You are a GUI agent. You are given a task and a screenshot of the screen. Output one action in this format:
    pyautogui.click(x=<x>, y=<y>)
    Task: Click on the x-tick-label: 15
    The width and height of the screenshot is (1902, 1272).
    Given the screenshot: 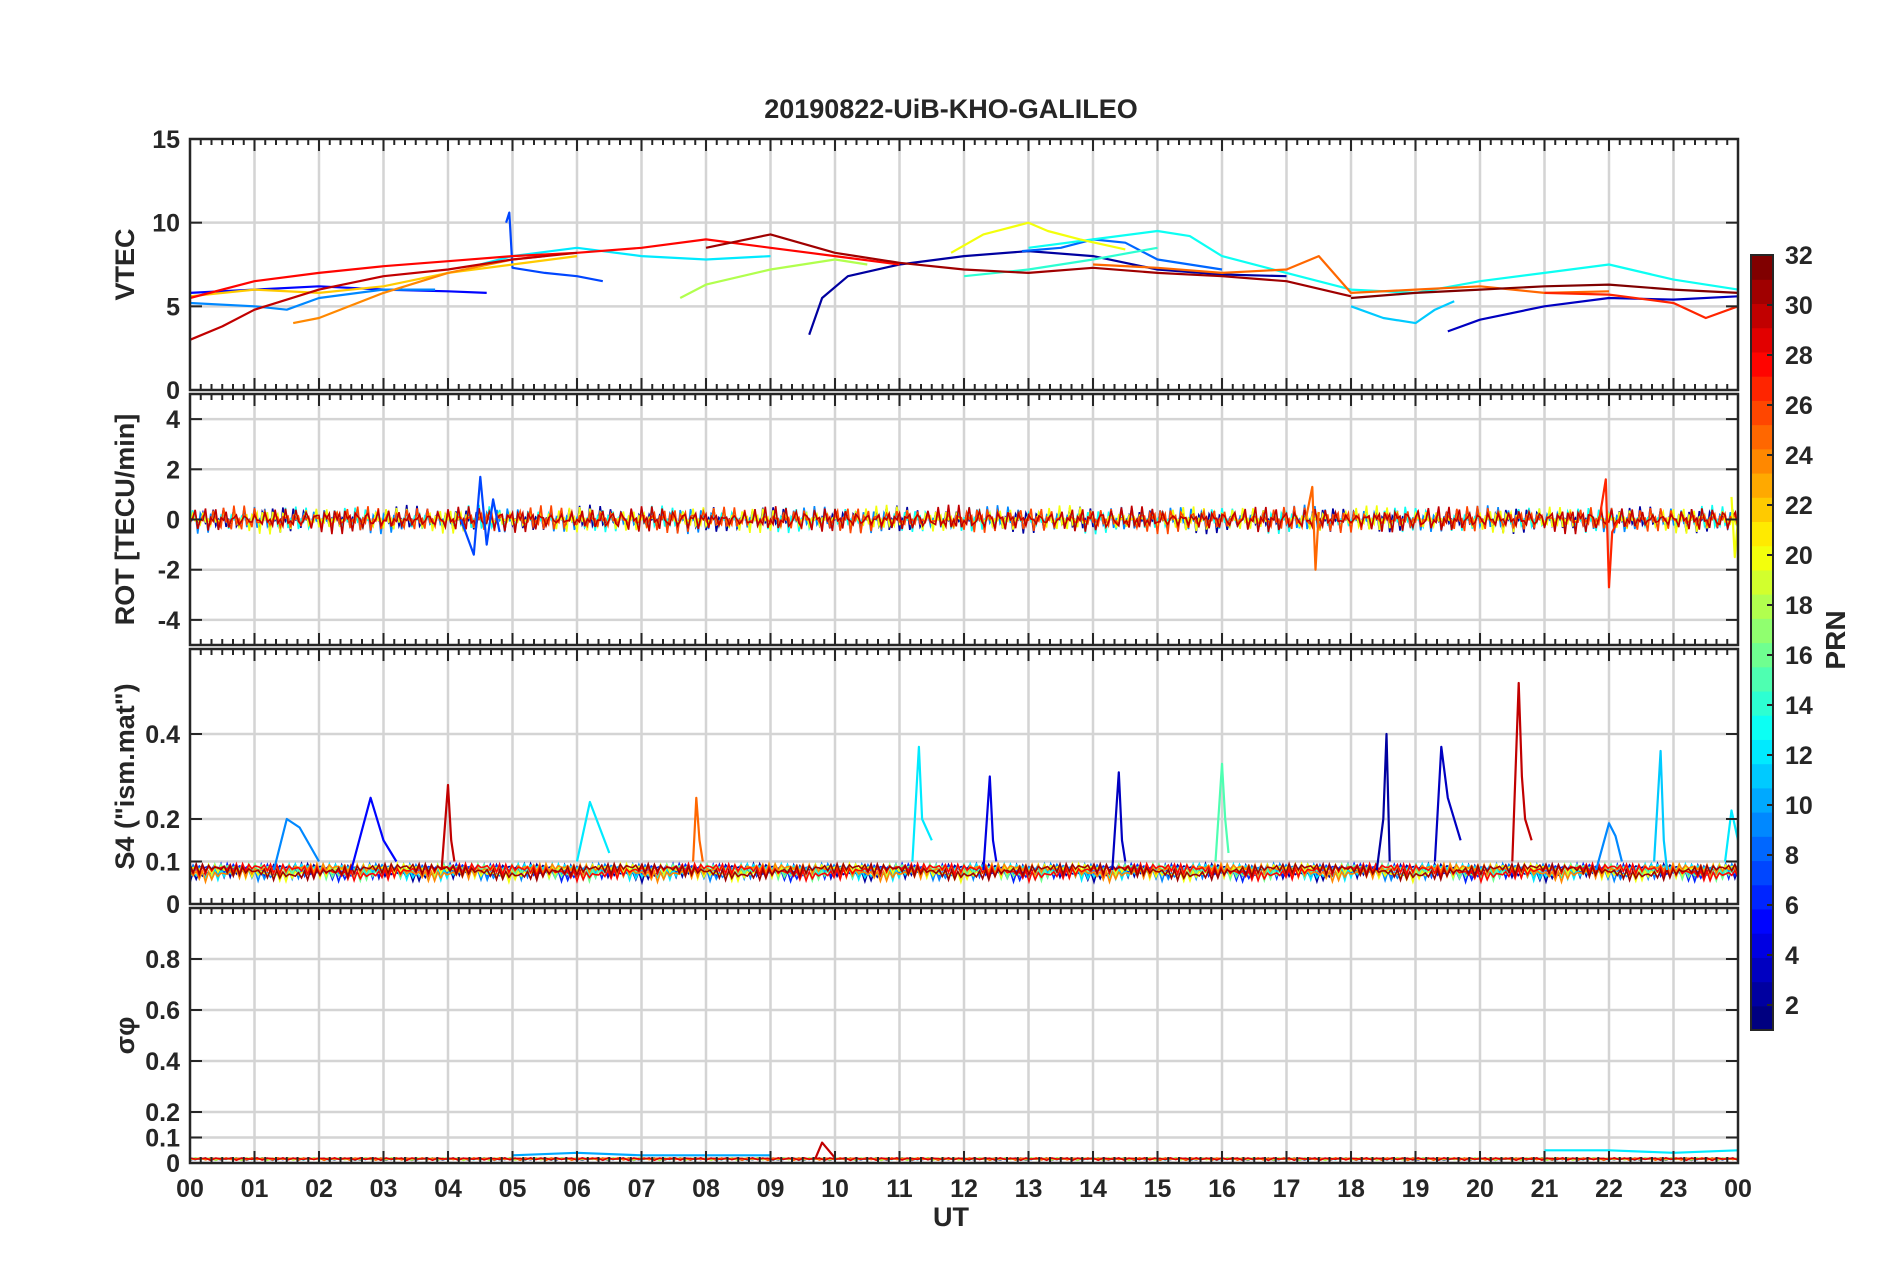 What is the action you would take?
    pyautogui.click(x=1158, y=1189)
    